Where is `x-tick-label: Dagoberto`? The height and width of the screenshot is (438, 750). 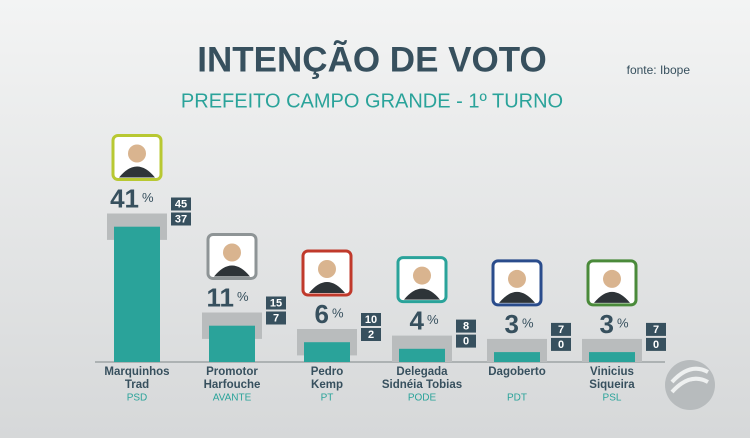
x-tick-label: Dagoberto is located at coordinates (517, 372).